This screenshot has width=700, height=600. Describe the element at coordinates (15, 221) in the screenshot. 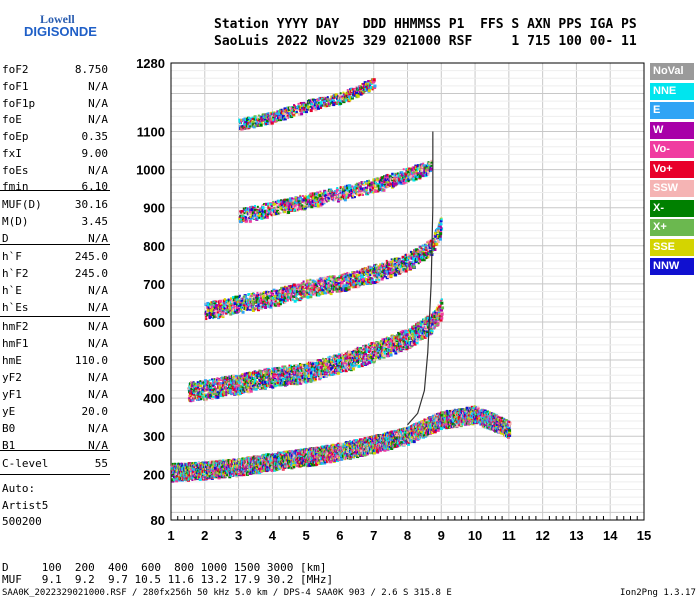

I see `param-name: M(D)` at that location.